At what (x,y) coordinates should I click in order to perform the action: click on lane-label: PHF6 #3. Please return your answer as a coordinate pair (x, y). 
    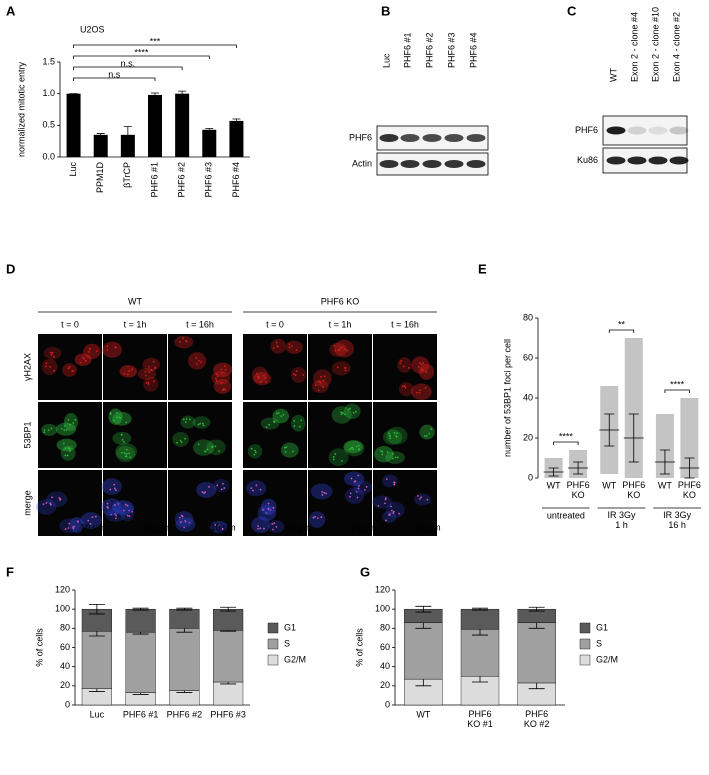
    Looking at the image, I should click on (451, 50).